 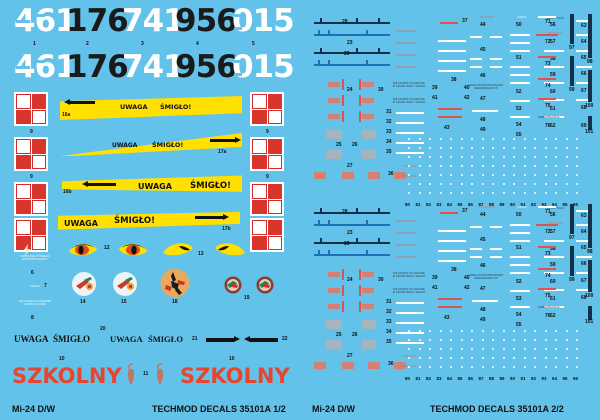 I want to click on decal-index-8: 8, so click(x=32, y=318).